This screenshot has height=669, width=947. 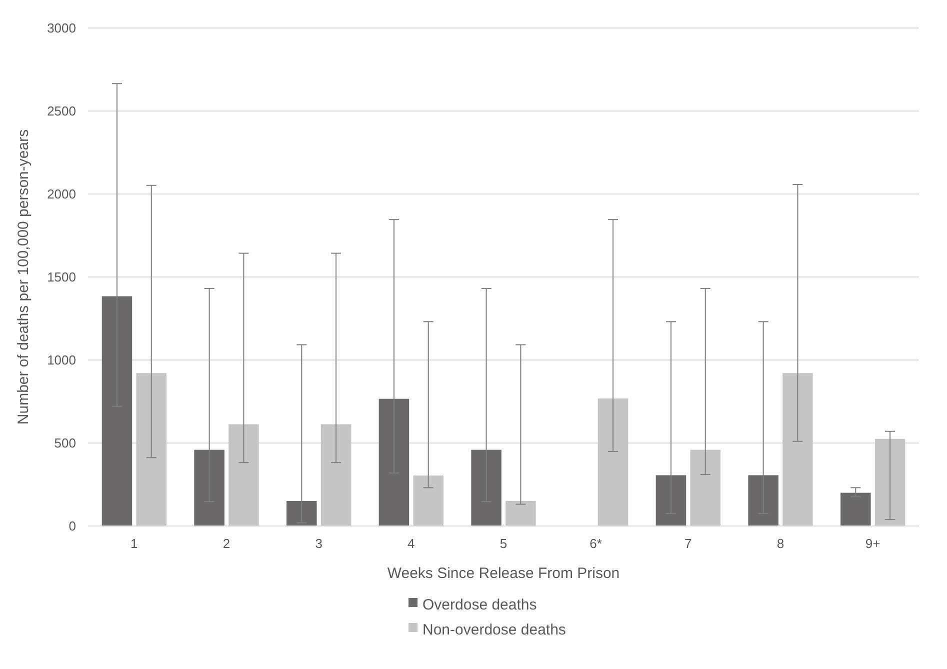 I want to click on x-axis-title: Weeks Since Release From Prison, so click(x=503, y=573).